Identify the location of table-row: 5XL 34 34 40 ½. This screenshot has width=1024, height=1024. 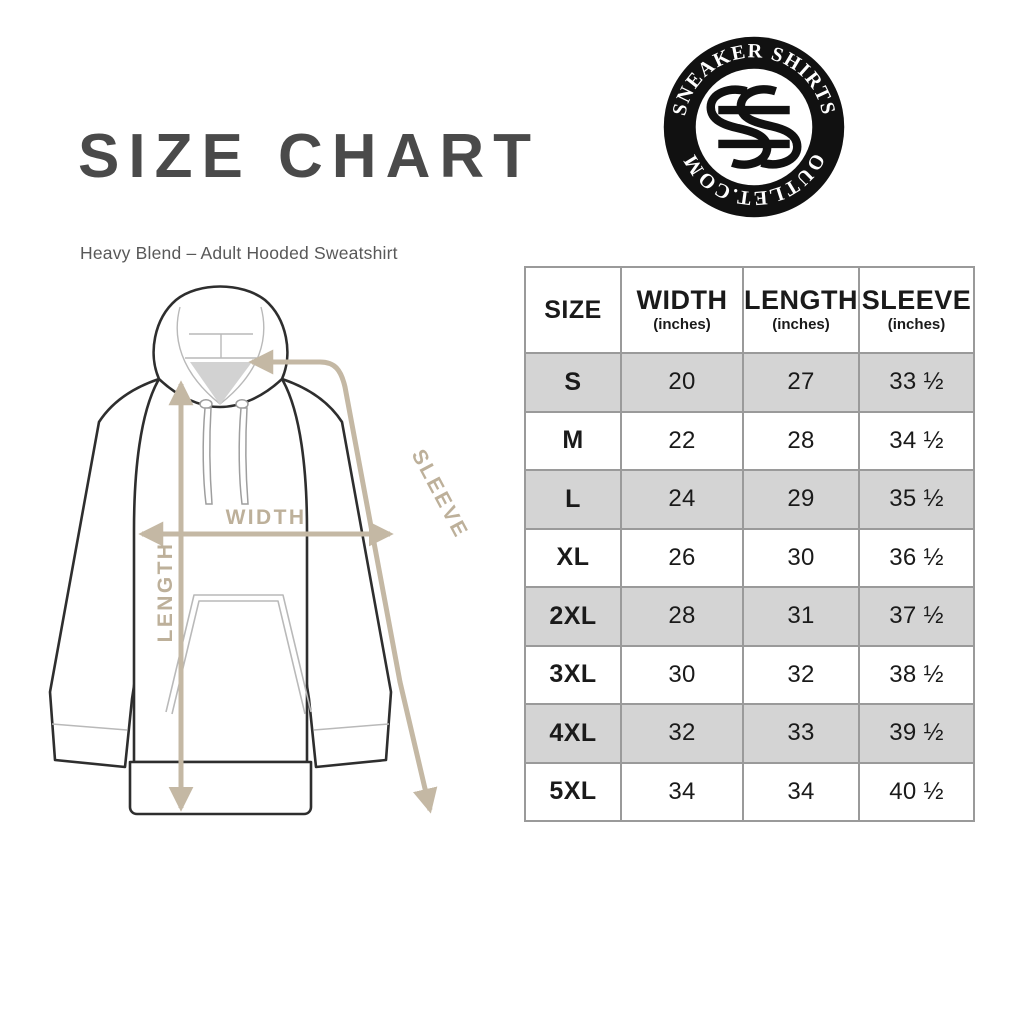
(749, 791).